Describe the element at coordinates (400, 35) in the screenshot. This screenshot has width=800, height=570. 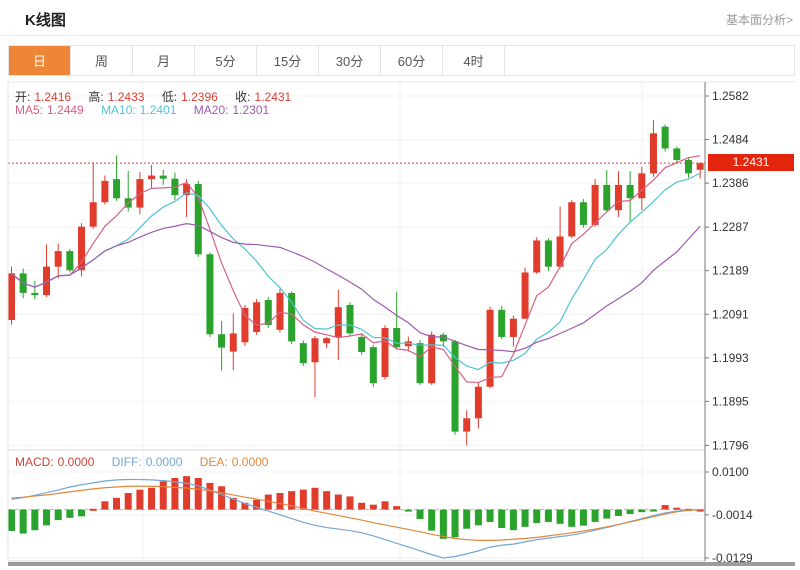
I see `title-divider` at that location.